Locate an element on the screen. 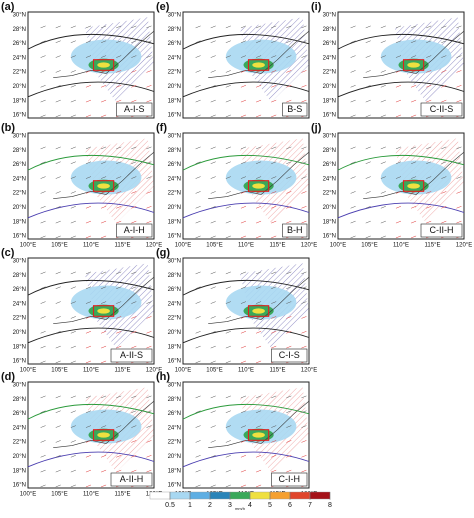 This screenshot has width=474, height=518. panel-letter: (e) is located at coordinates (163, 7).